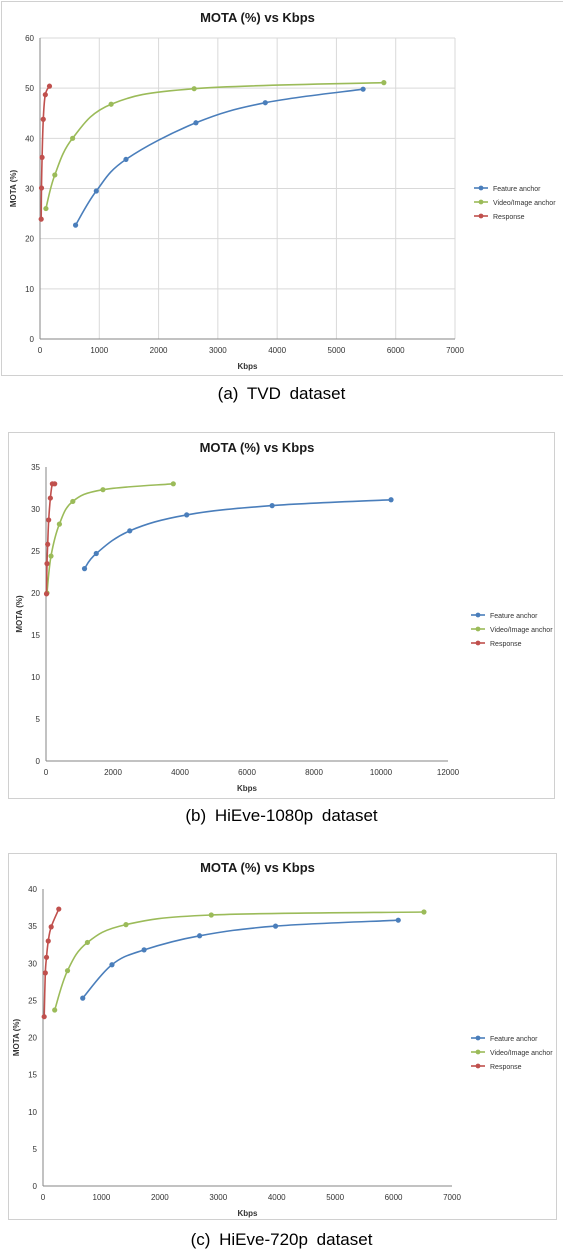 This screenshot has height=1252, width=563. I want to click on caption-c: (c) HiEve-720p dataset, so click(281, 1239).